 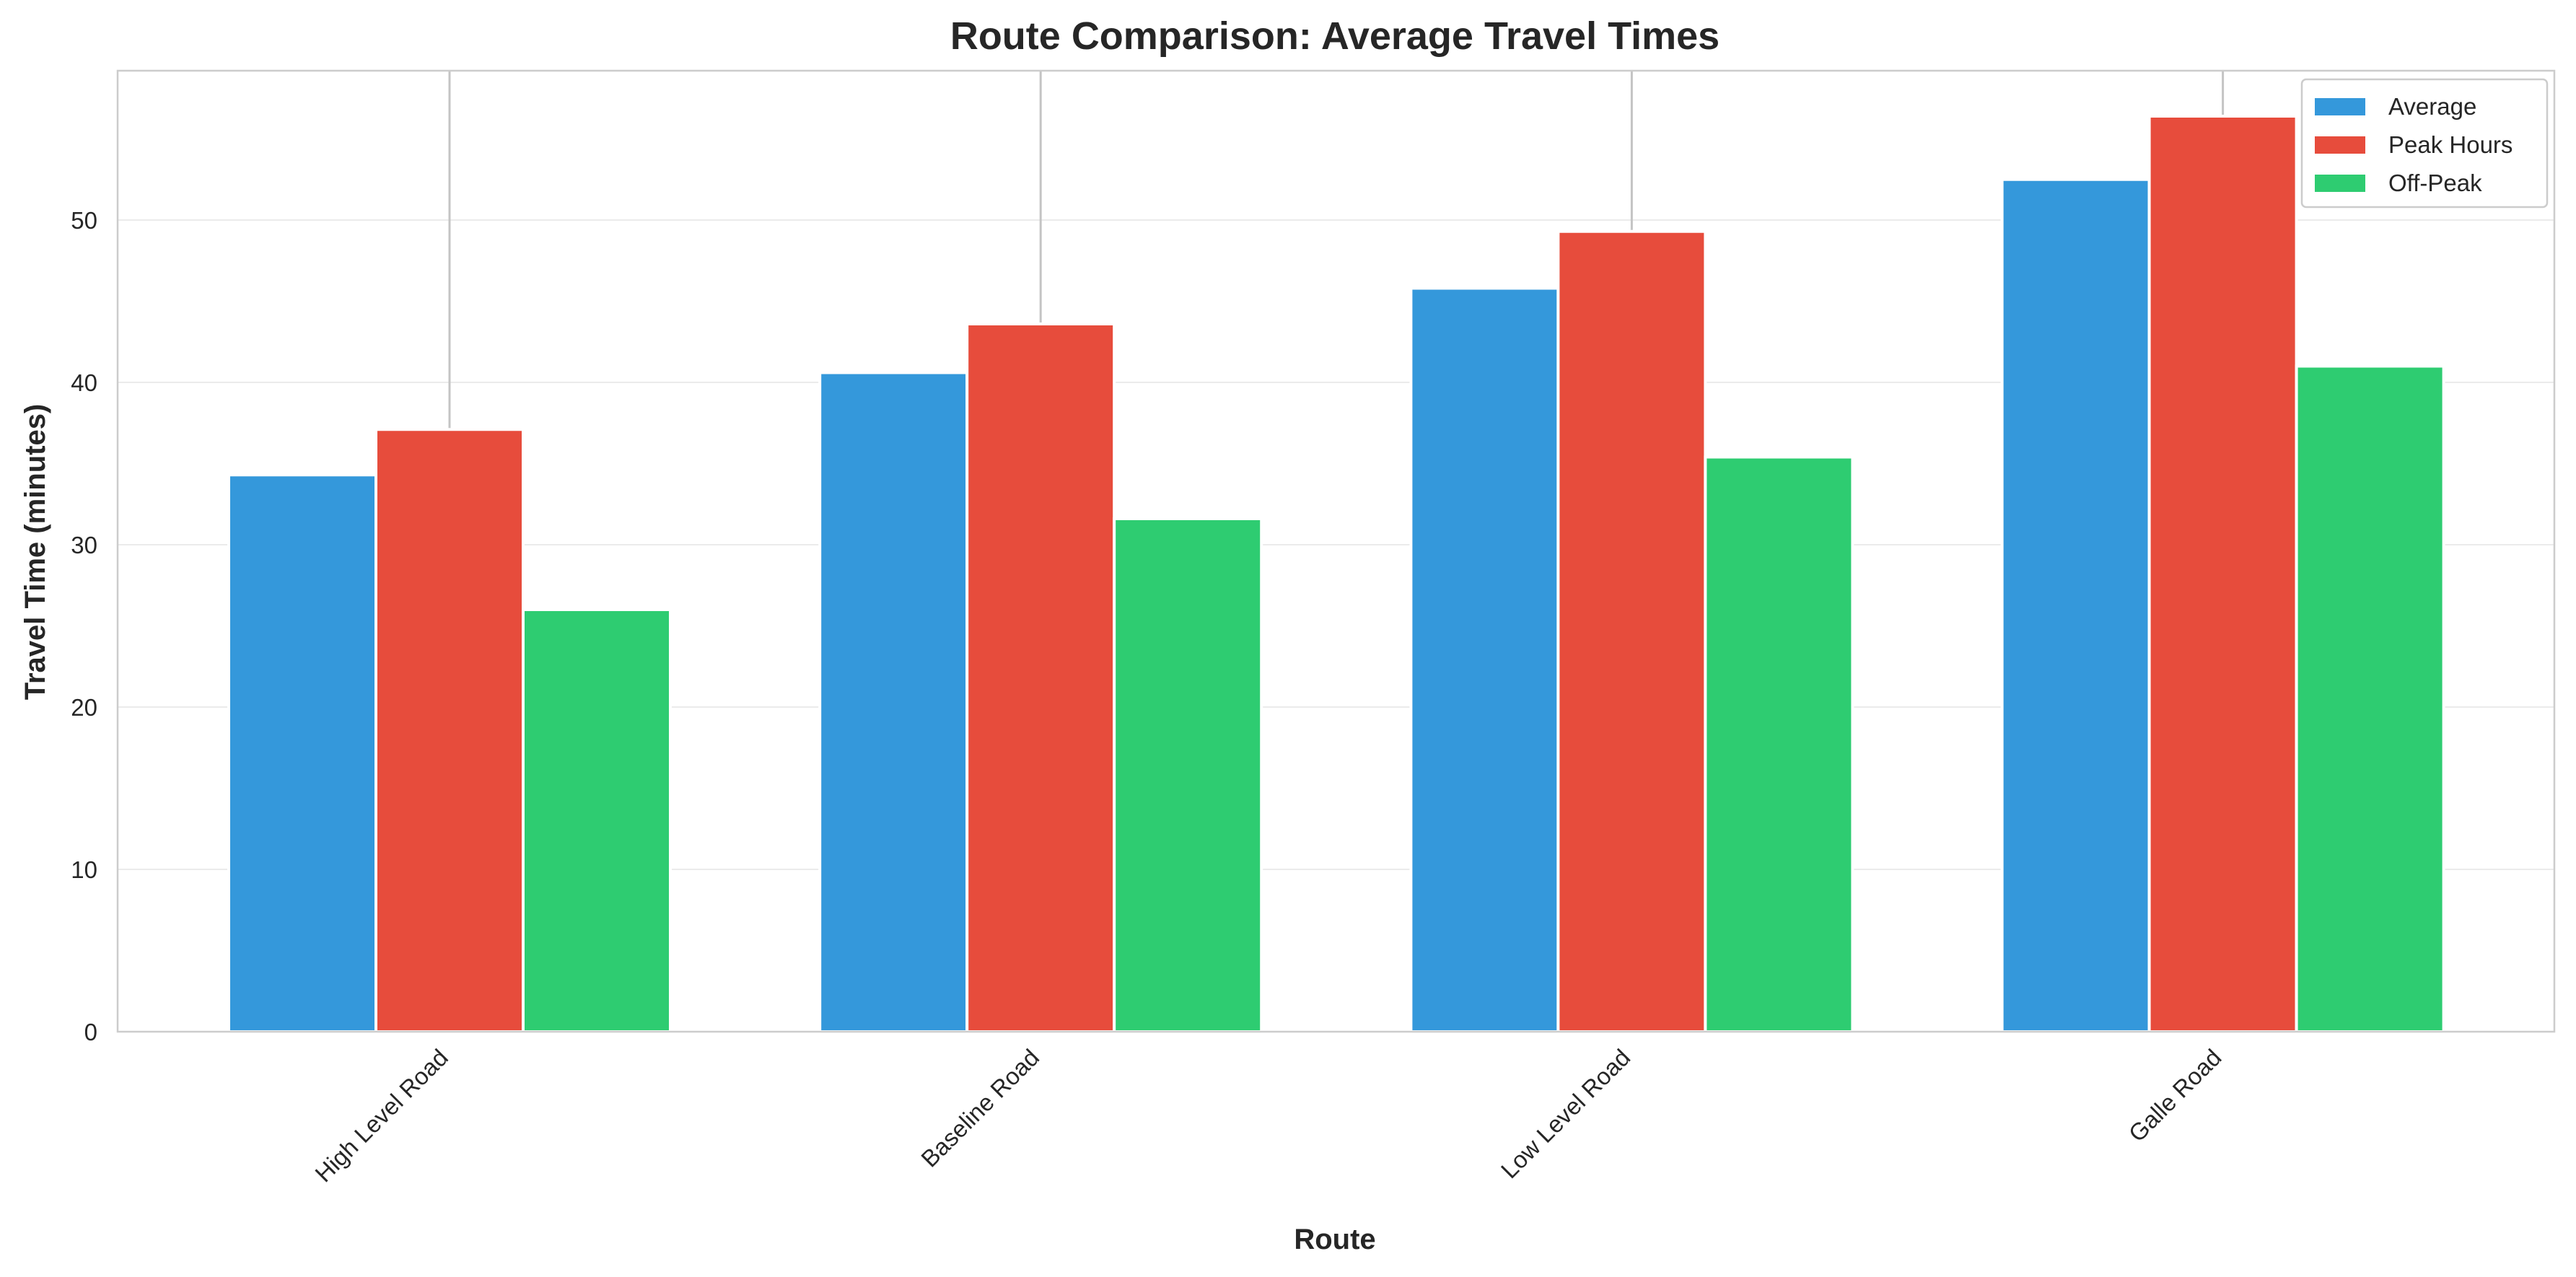 I want to click on x-tick-label: High Level Road, so click(x=381, y=1116).